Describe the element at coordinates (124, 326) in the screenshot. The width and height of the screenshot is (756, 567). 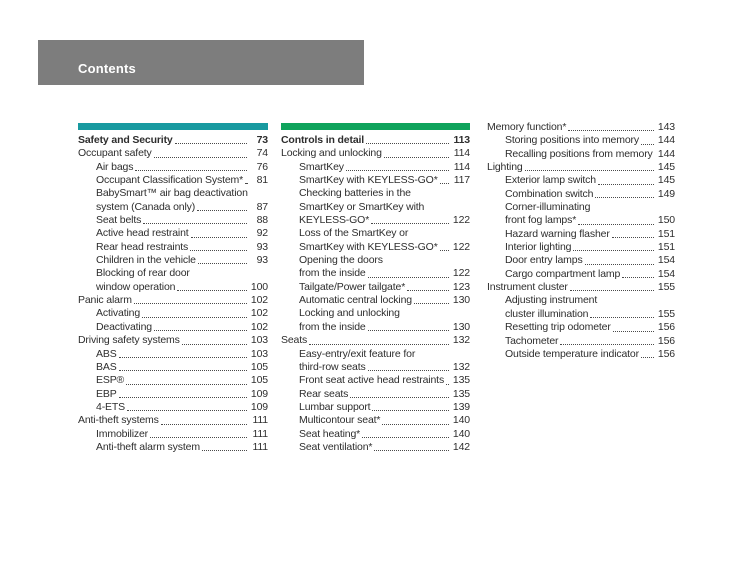
I see `toc-entry-label: Deactivating` at that location.